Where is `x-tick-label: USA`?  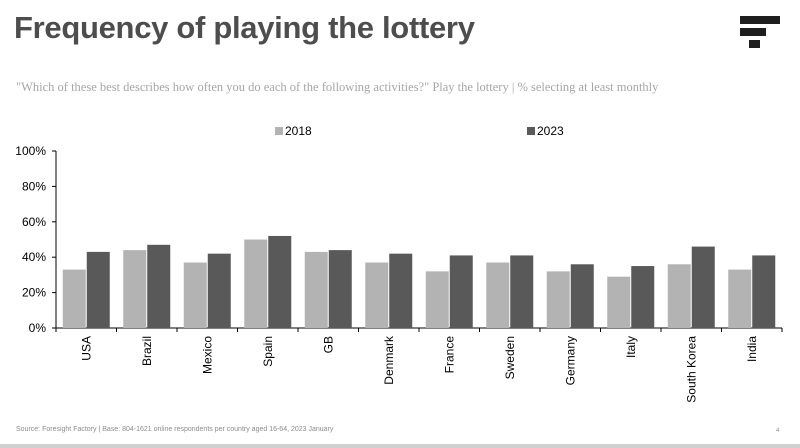
x-tick-label: USA is located at coordinates (86, 348).